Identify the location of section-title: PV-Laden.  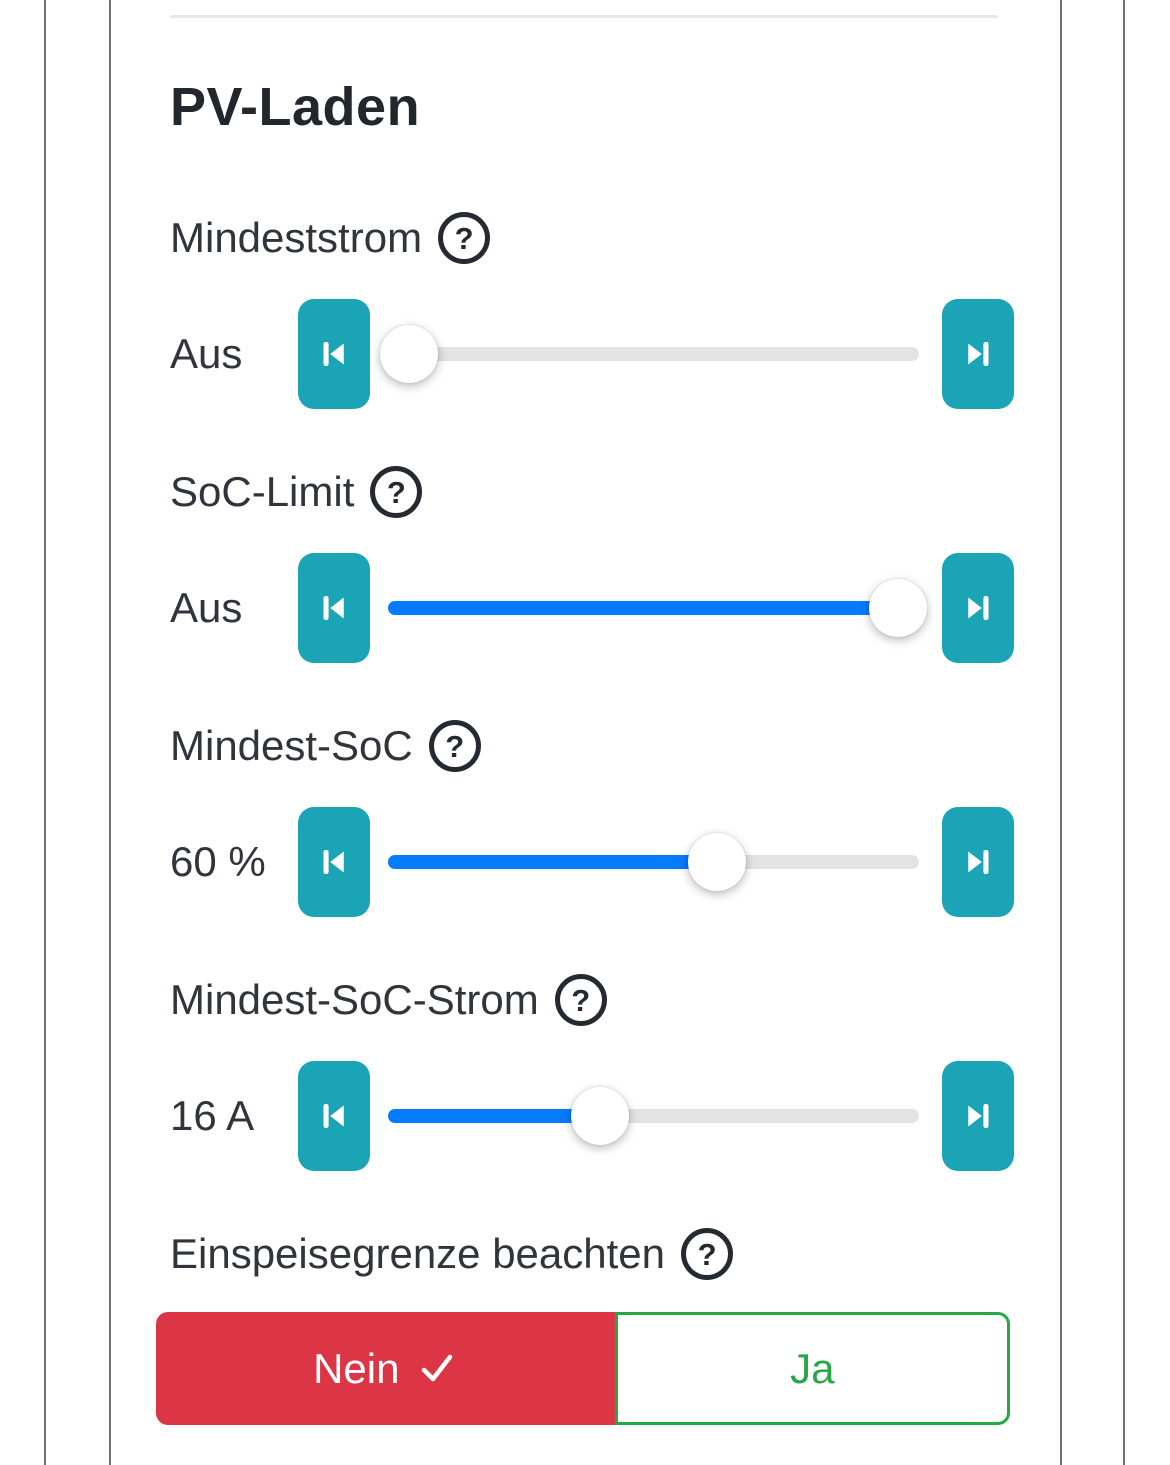
(295, 107).